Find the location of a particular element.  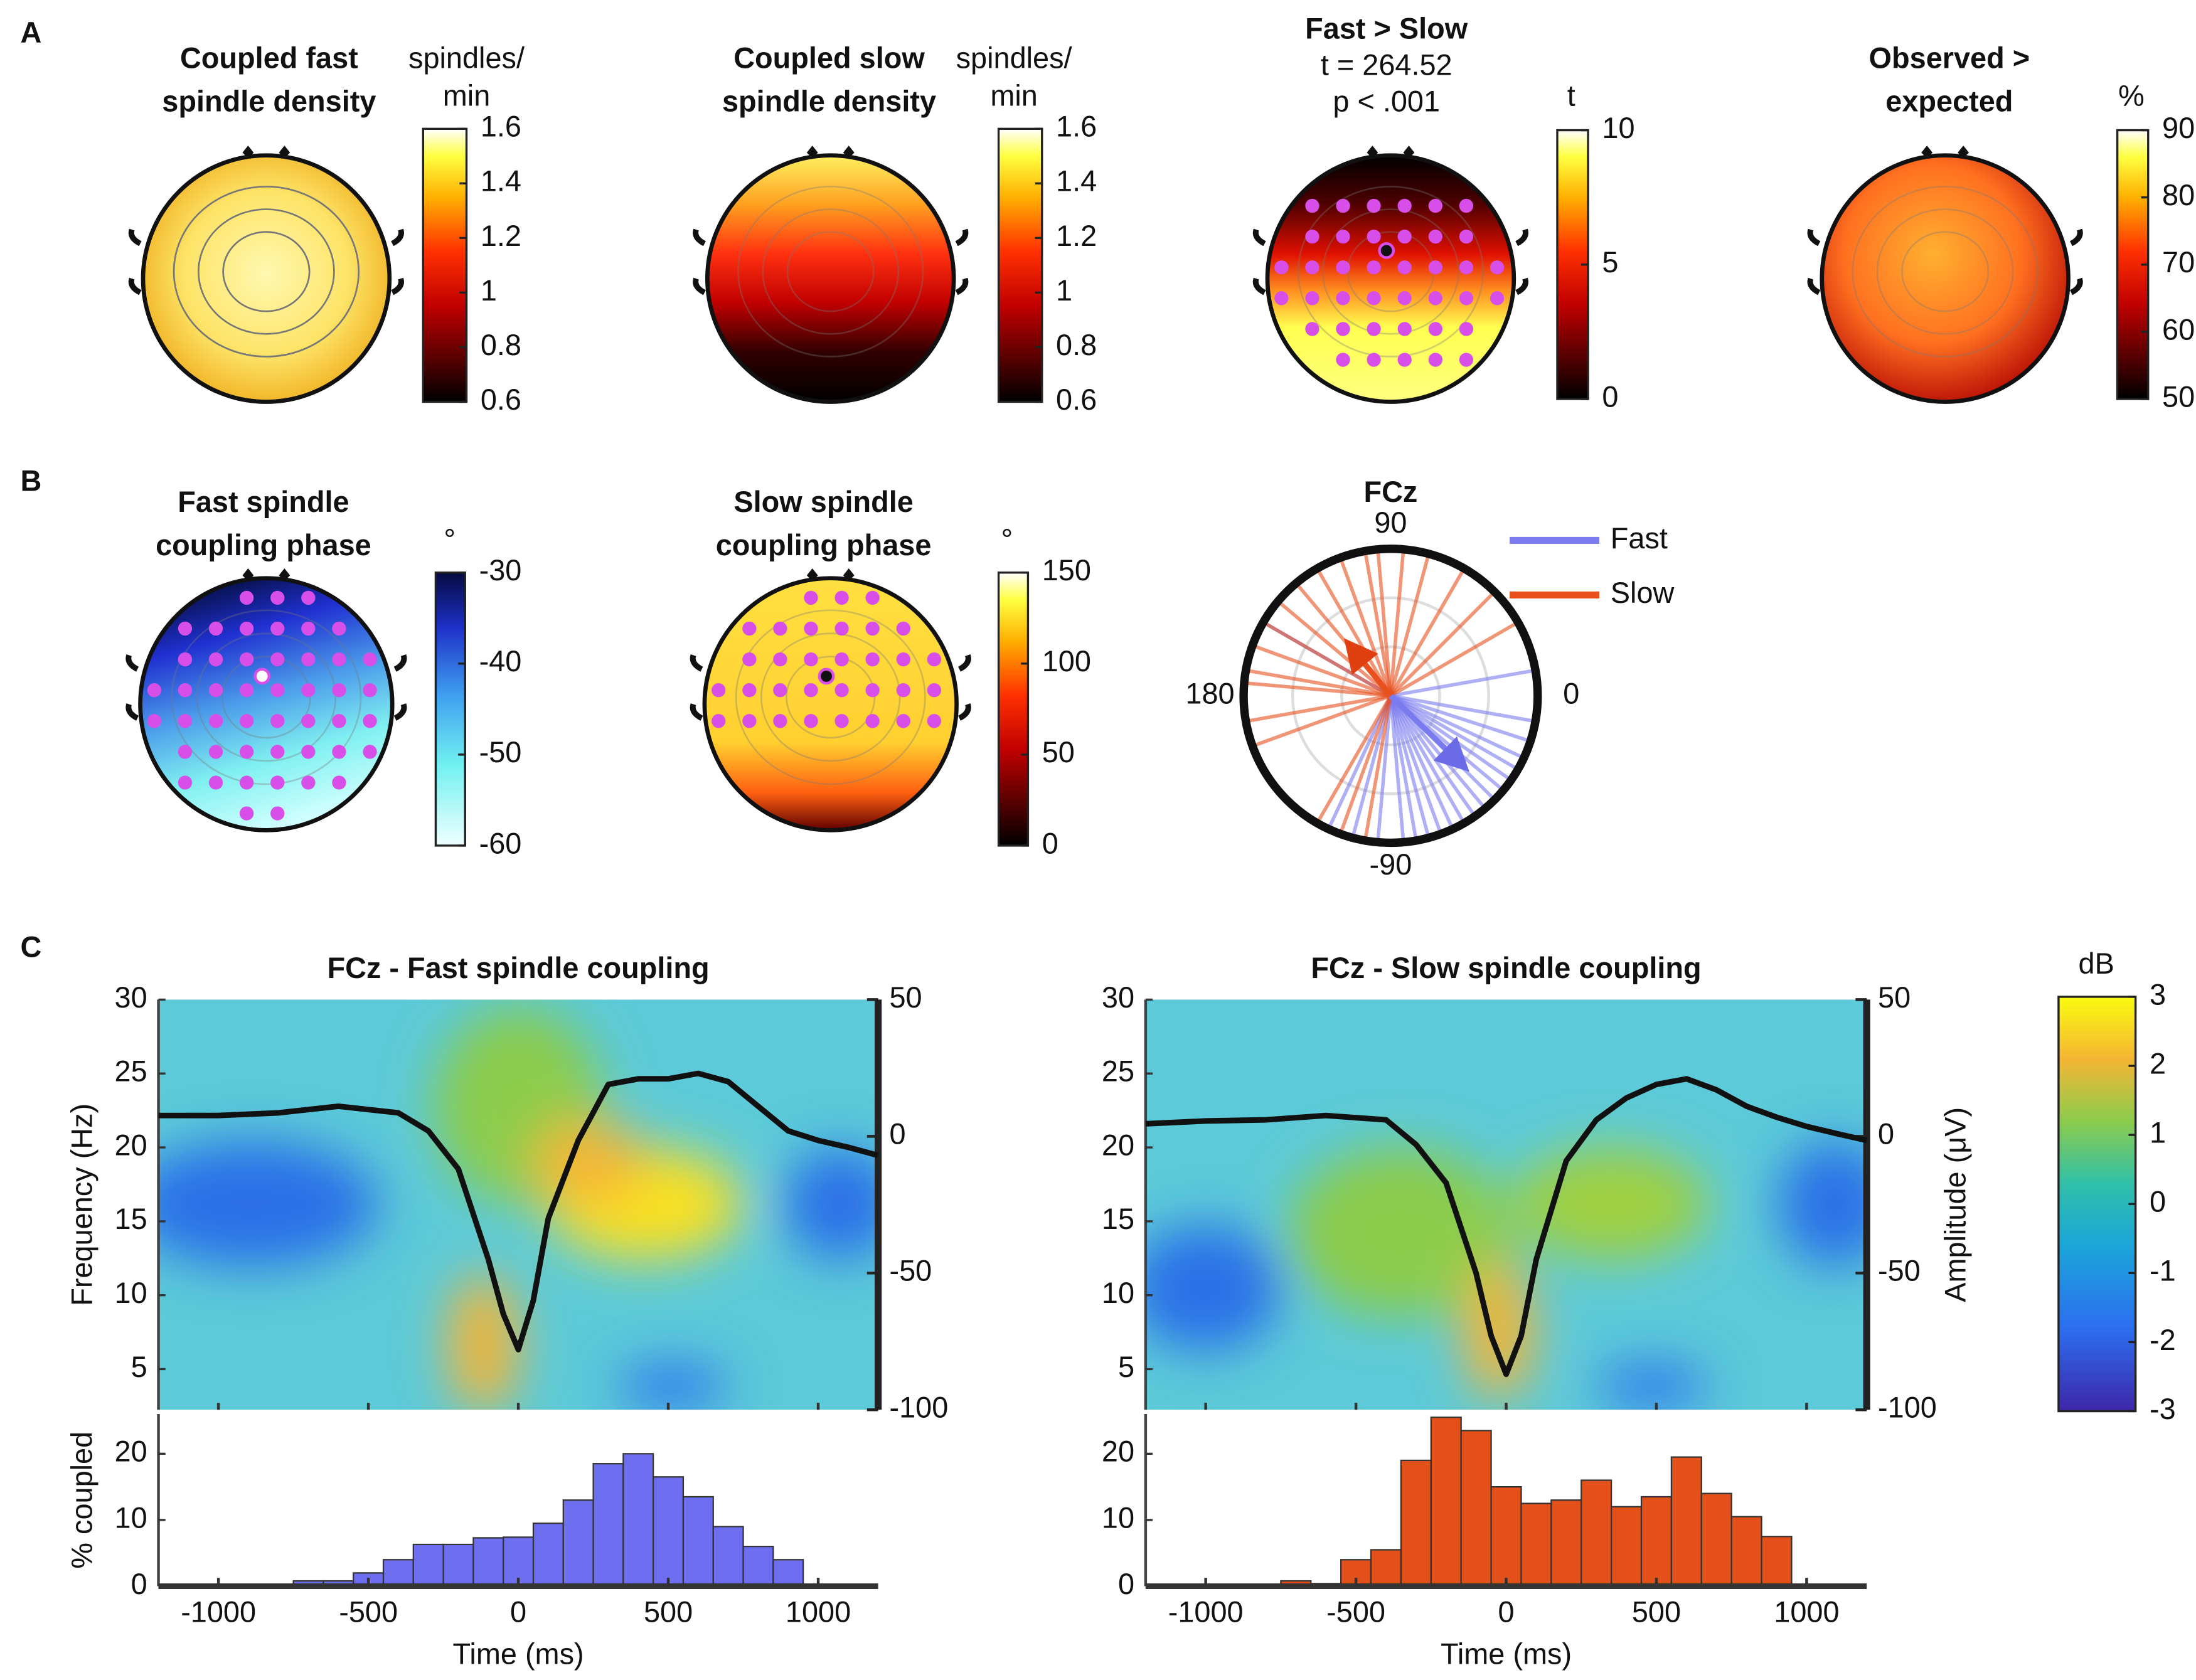

y-tick-label: 30 is located at coordinates (131, 997).